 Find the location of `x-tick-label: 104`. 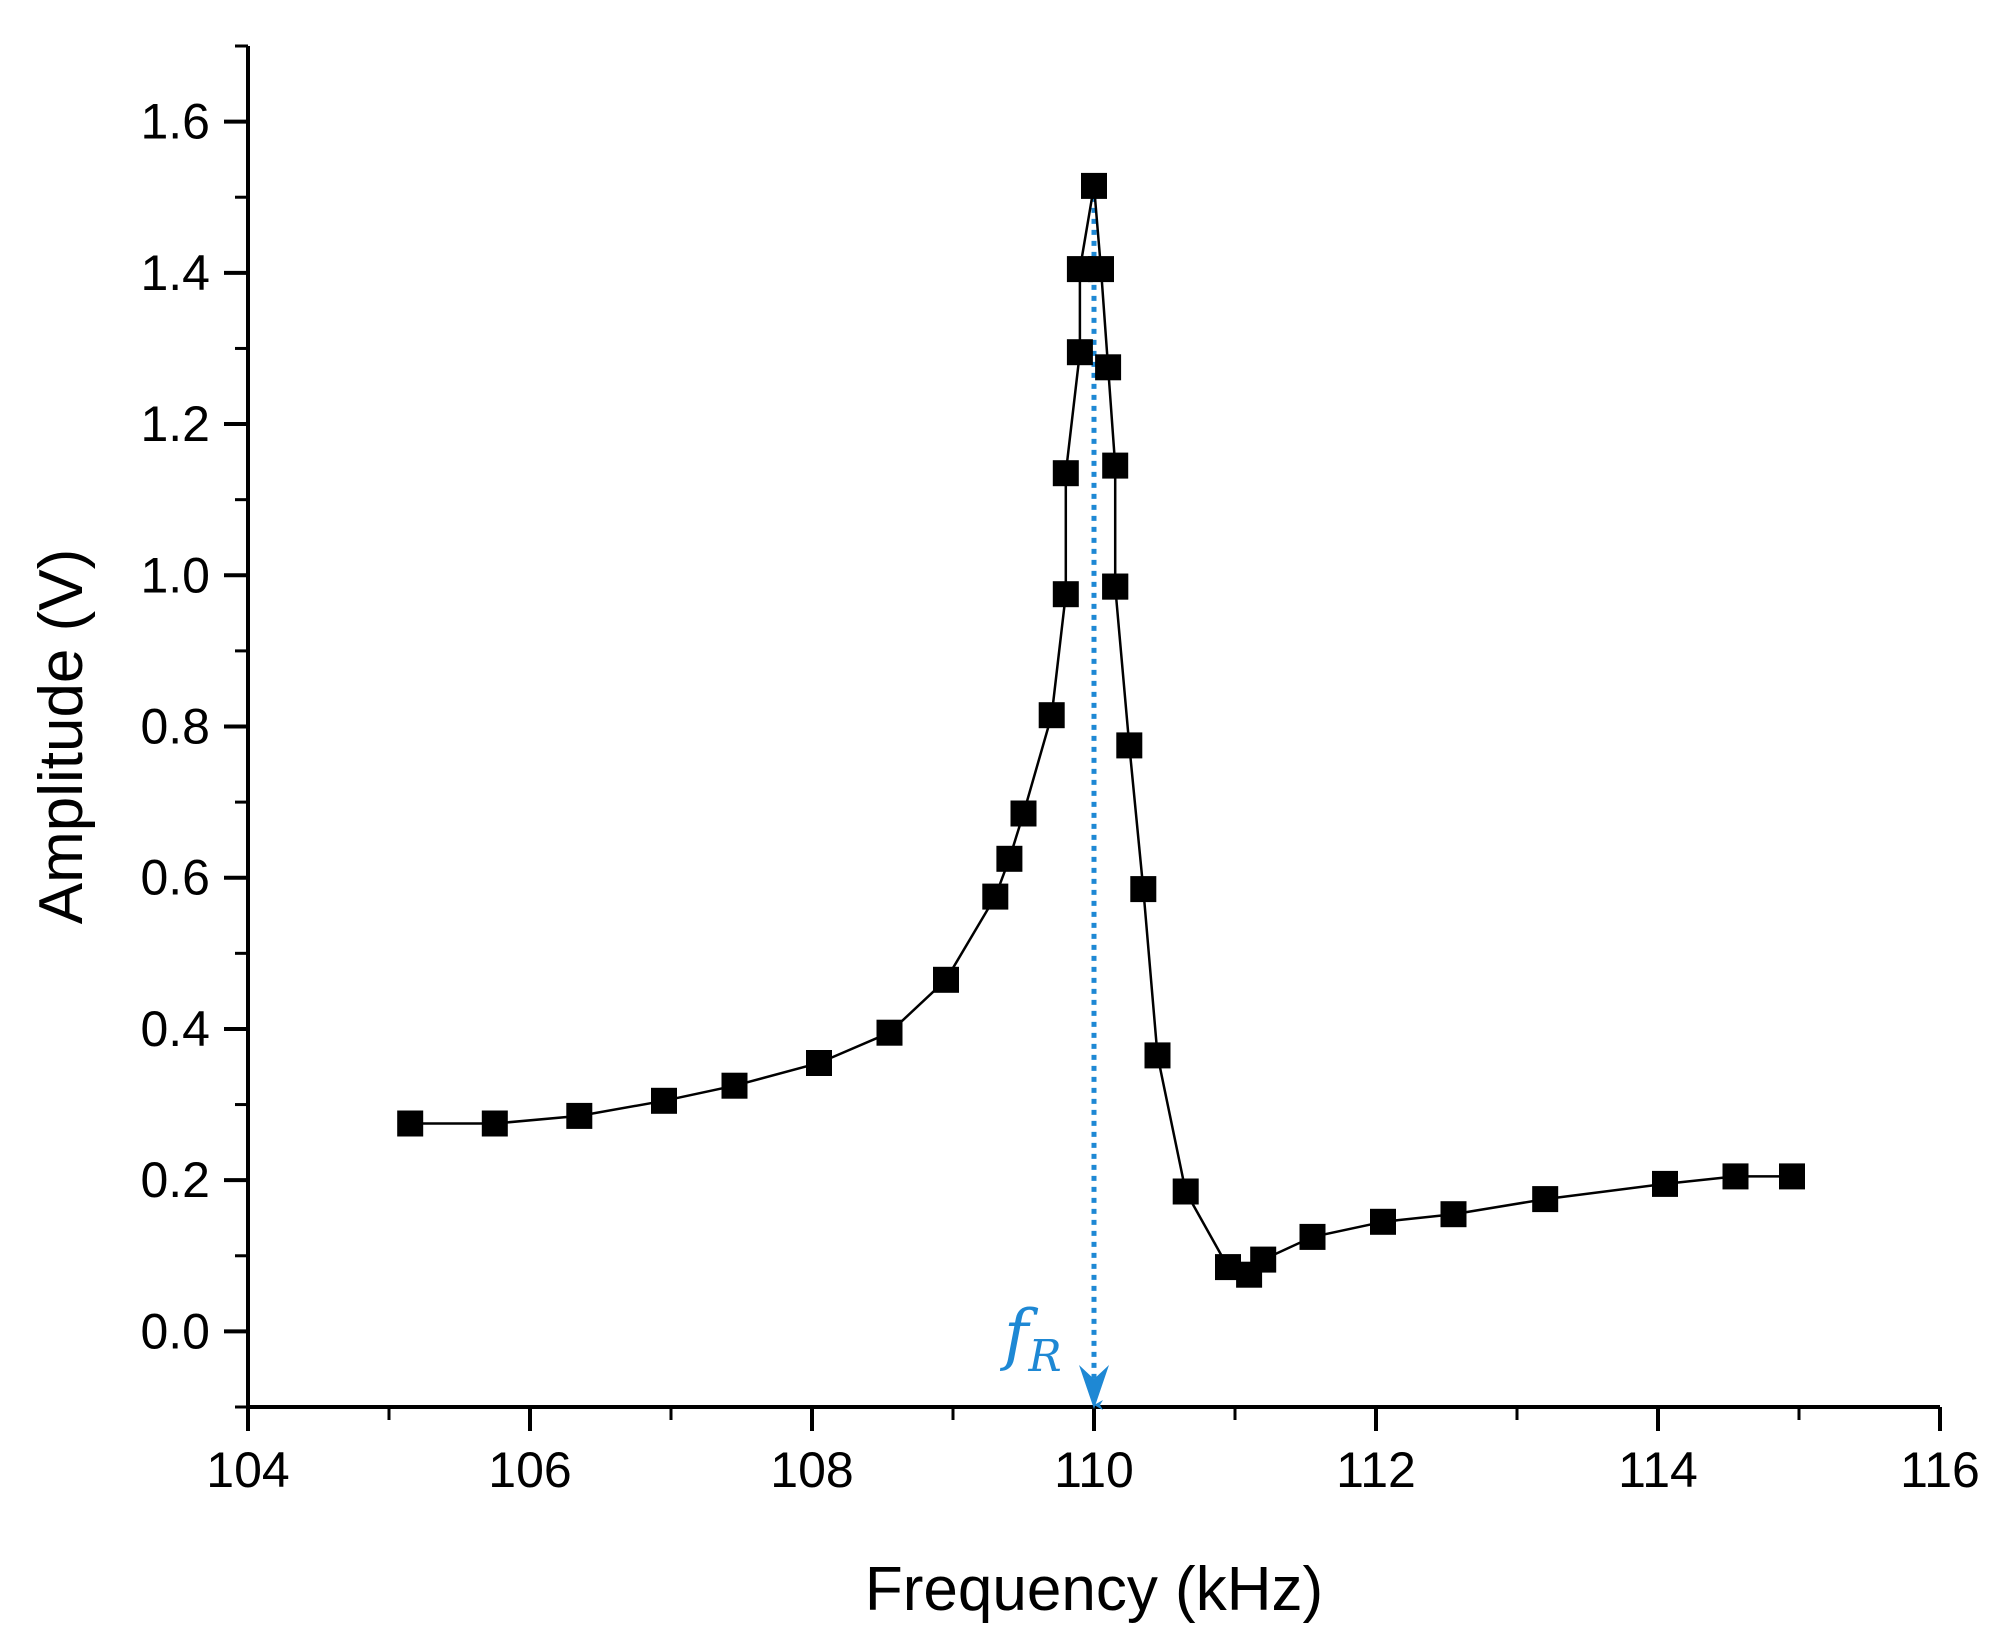

x-tick-label: 104 is located at coordinates (247, 1470).